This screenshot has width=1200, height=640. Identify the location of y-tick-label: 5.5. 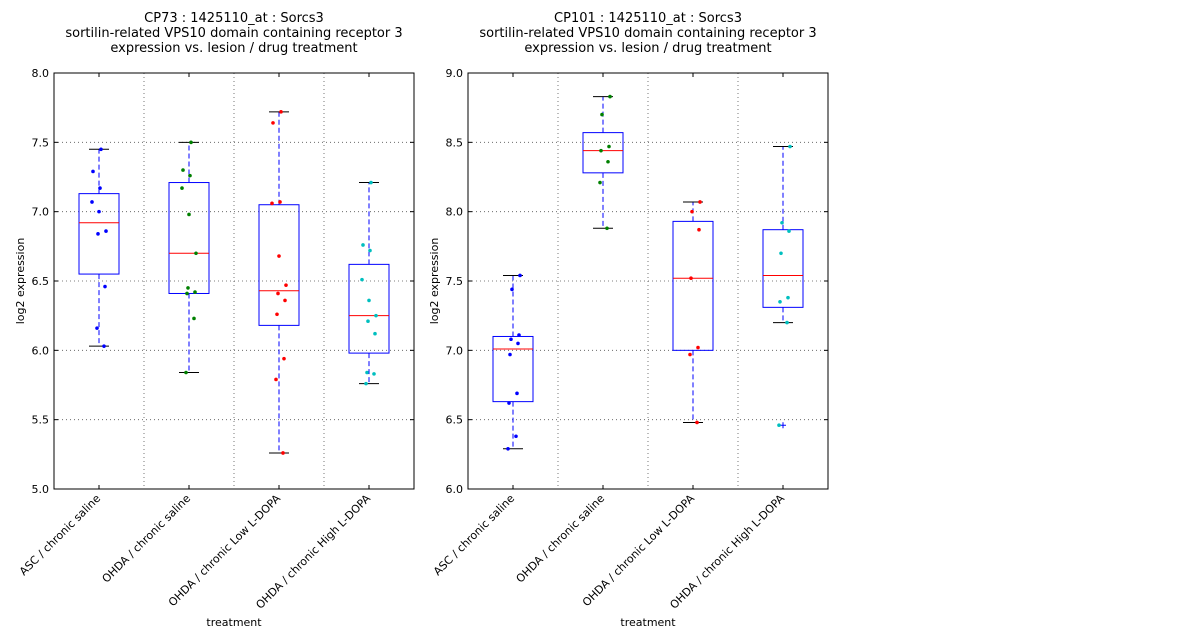
(41, 420).